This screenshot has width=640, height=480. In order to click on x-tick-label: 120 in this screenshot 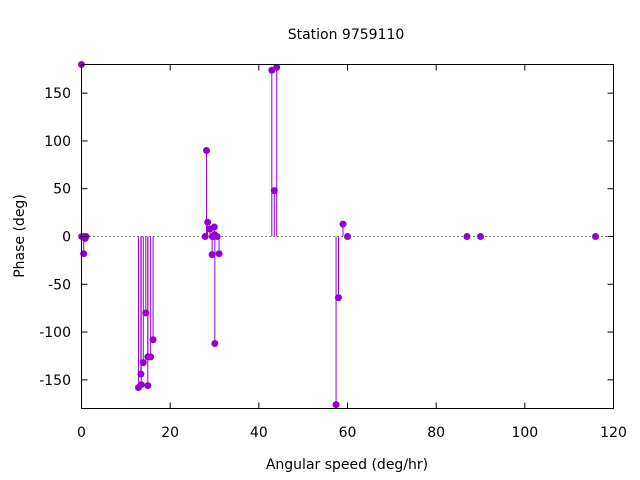, I will do `click(613, 433)`.